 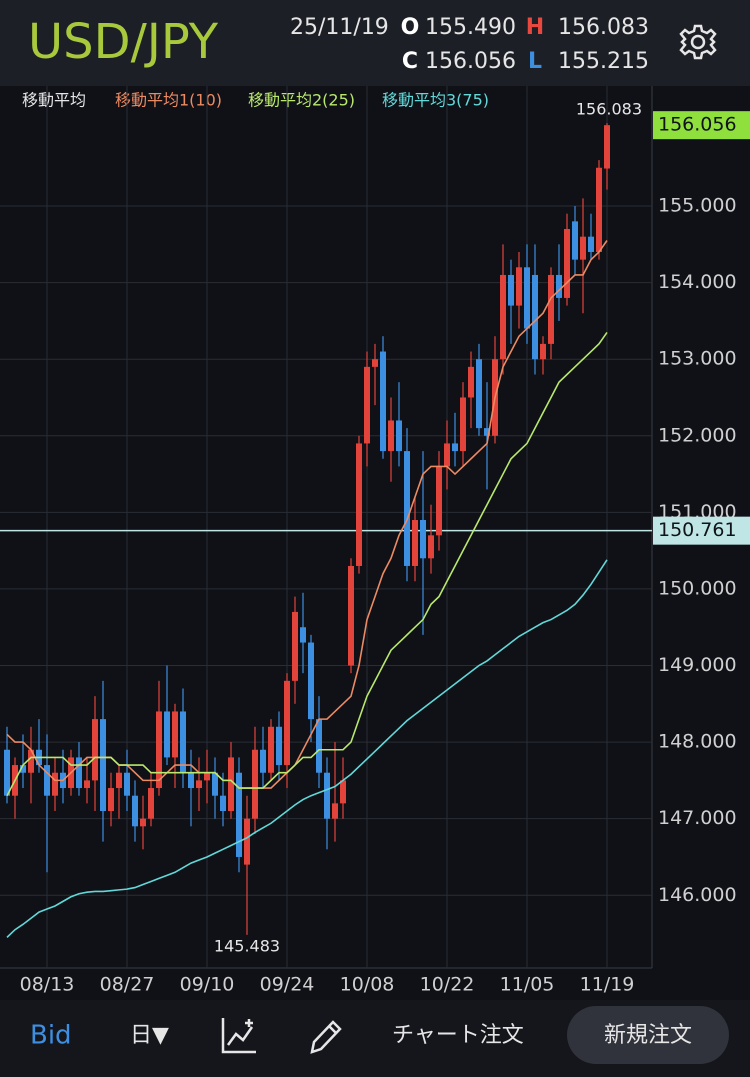 What do you see at coordinates (249, 1023) in the screenshot?
I see `indicator-plus` at bounding box center [249, 1023].